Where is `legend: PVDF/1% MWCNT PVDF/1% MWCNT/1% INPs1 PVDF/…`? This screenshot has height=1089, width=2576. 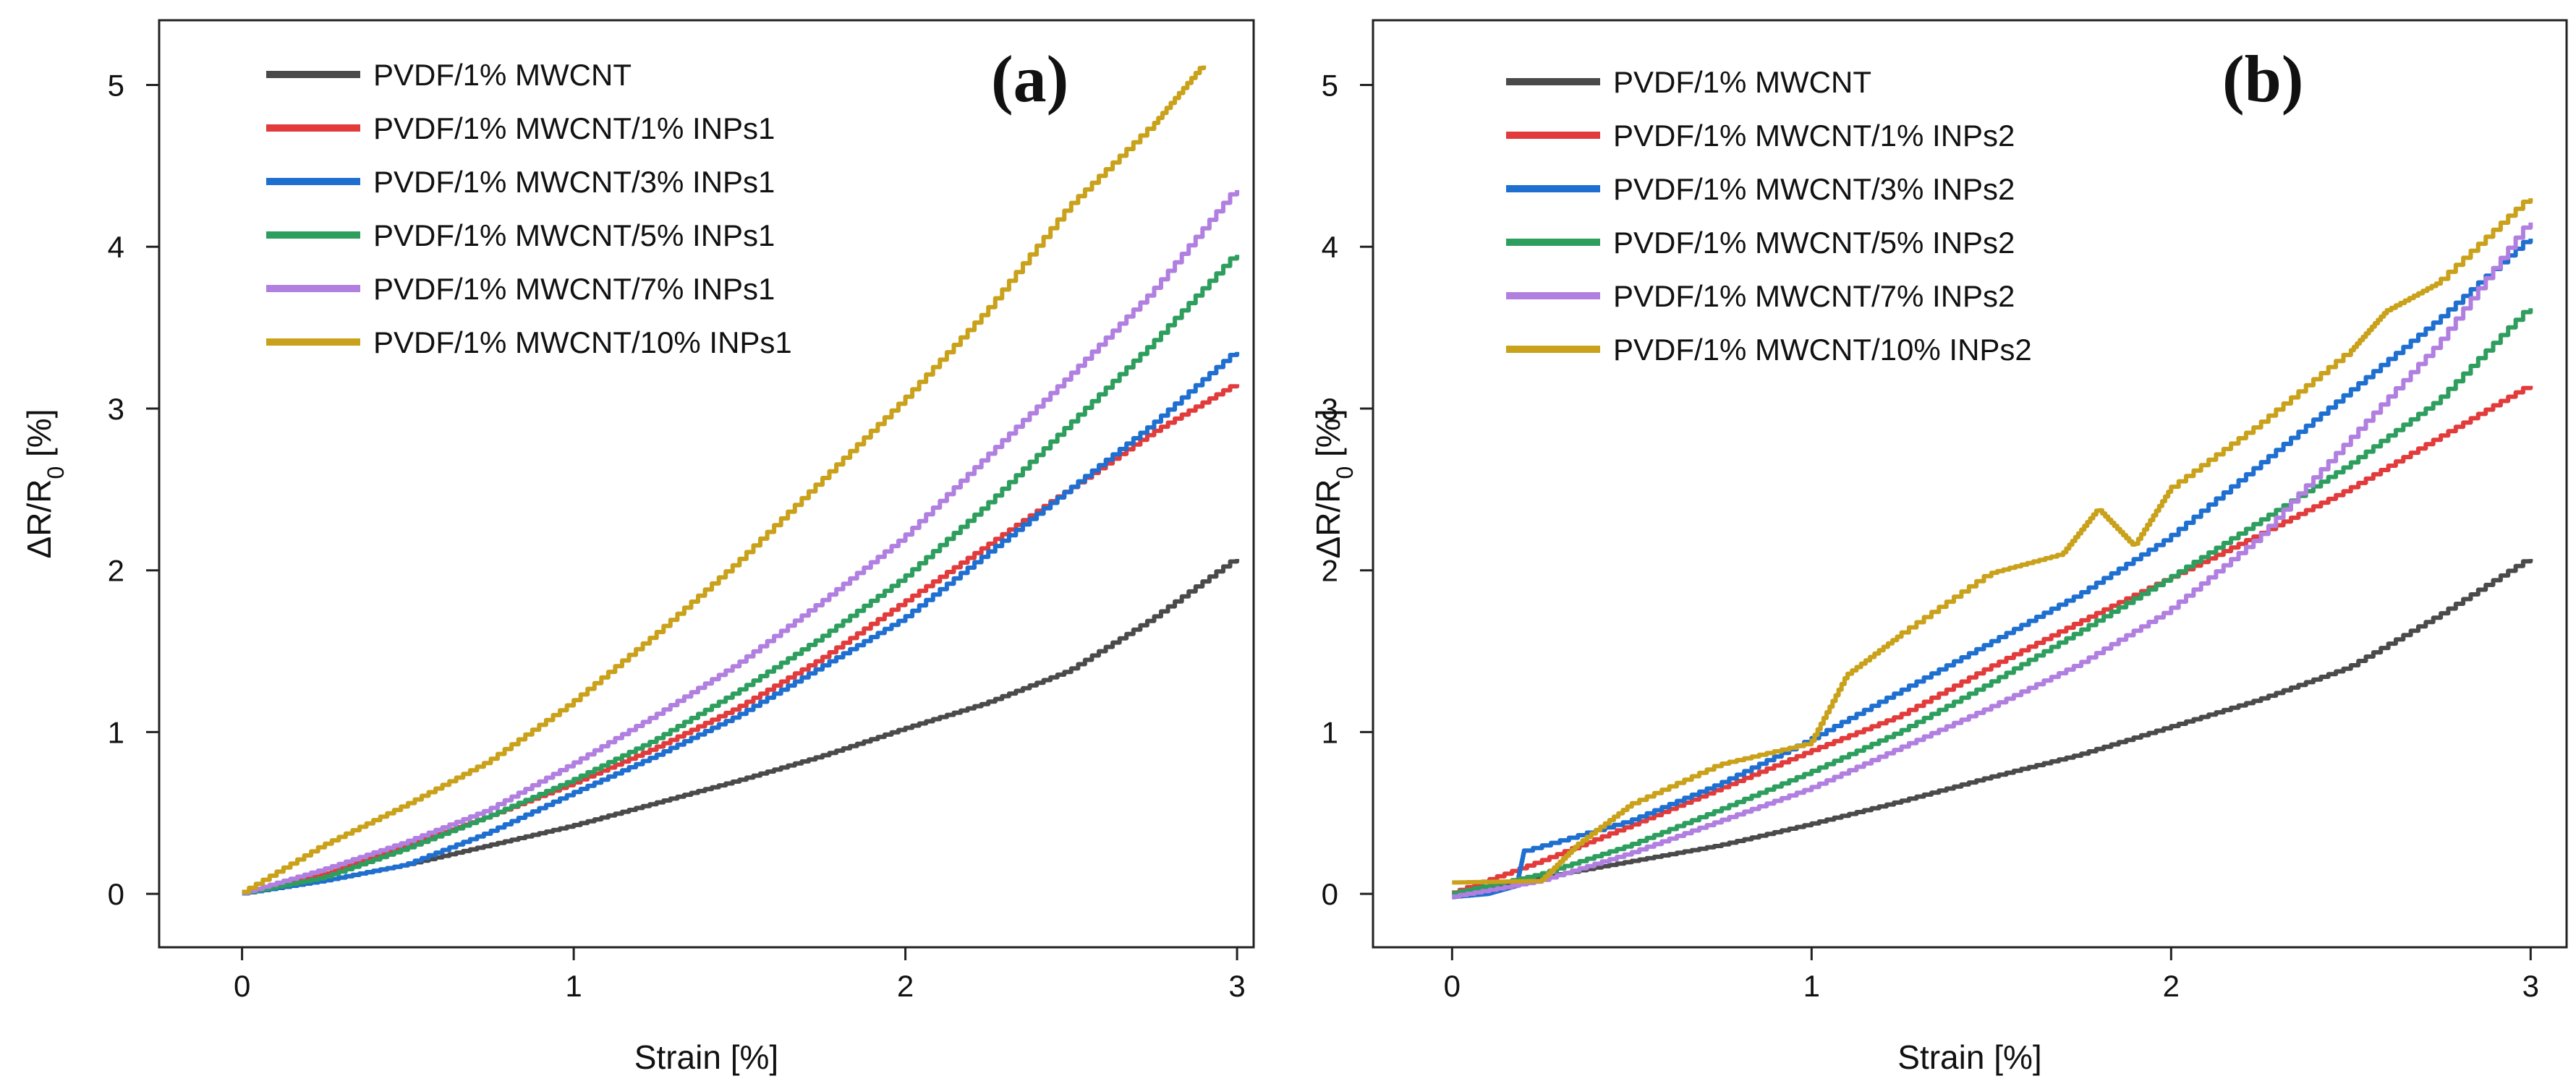 legend: PVDF/1% MWCNT PVDF/1% MWCNT/1% INPs1 PVDF/… is located at coordinates (529, 208).